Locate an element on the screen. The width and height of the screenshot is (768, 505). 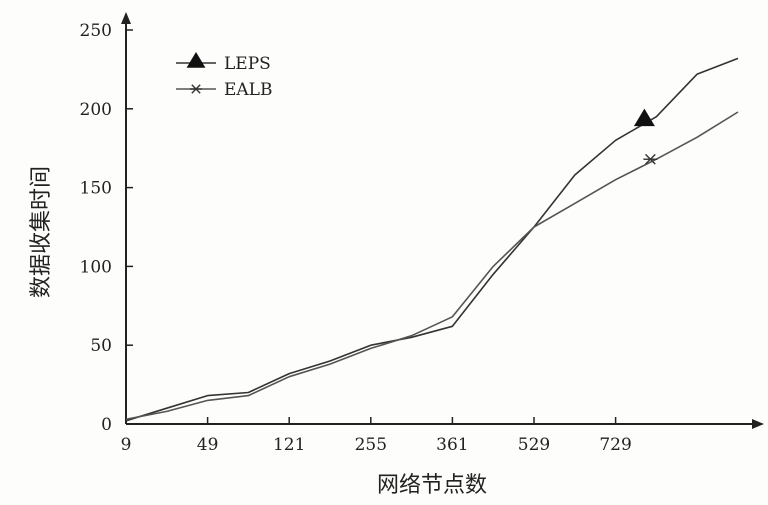
legend: LEPS EALB is located at coordinates (224, 76).